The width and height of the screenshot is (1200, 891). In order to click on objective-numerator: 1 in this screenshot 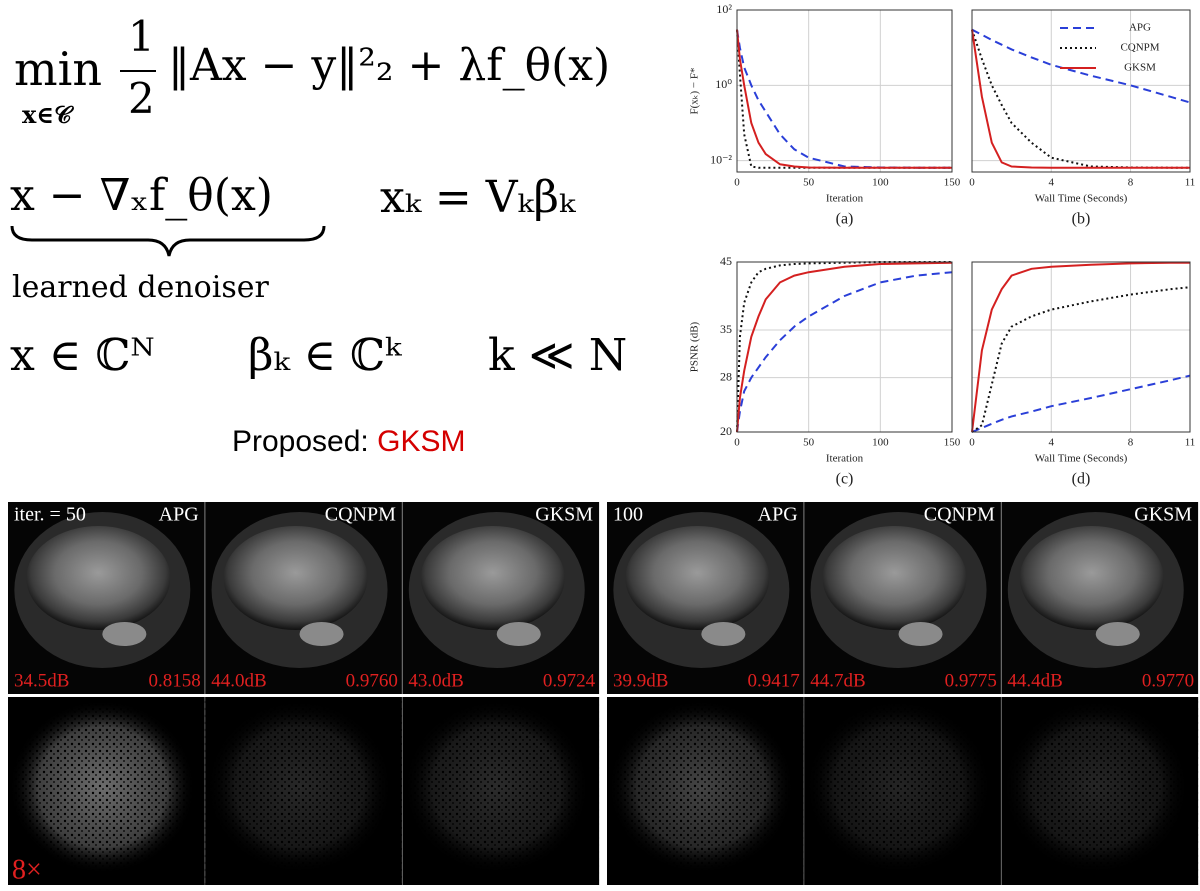, I will do `click(141, 36)`.